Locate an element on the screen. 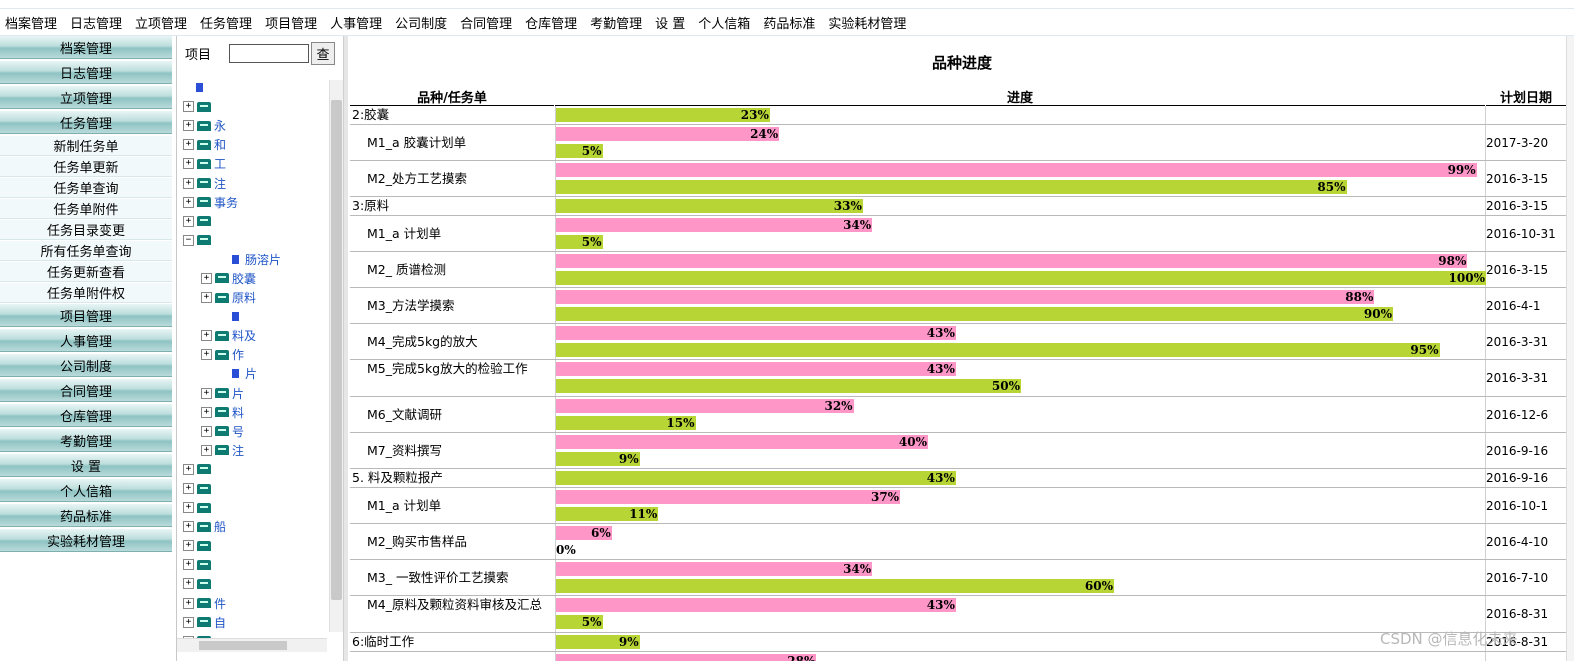 This screenshot has height=661, width=1574. tree-search-button: 查 is located at coordinates (323, 53).